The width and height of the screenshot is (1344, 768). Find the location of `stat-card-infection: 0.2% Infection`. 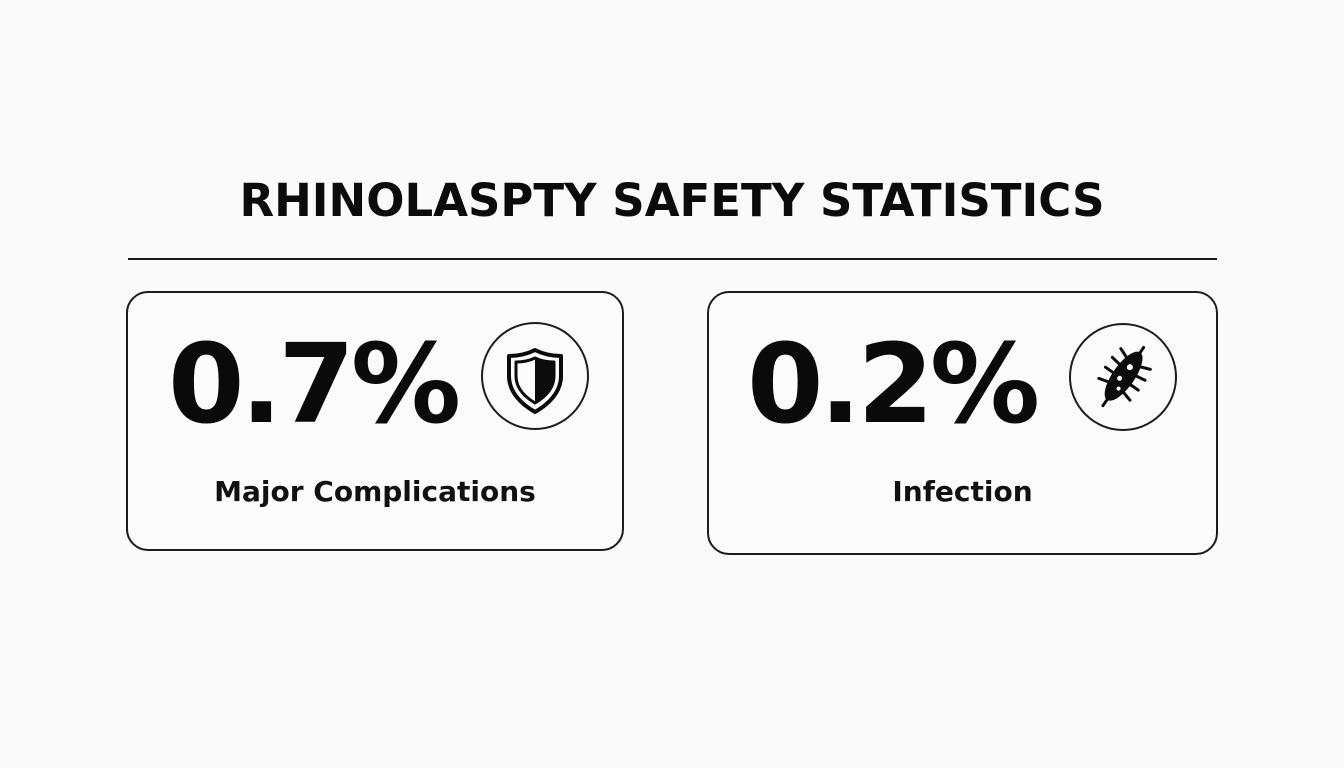

stat-card-infection: 0.2% Infection is located at coordinates (962, 423).